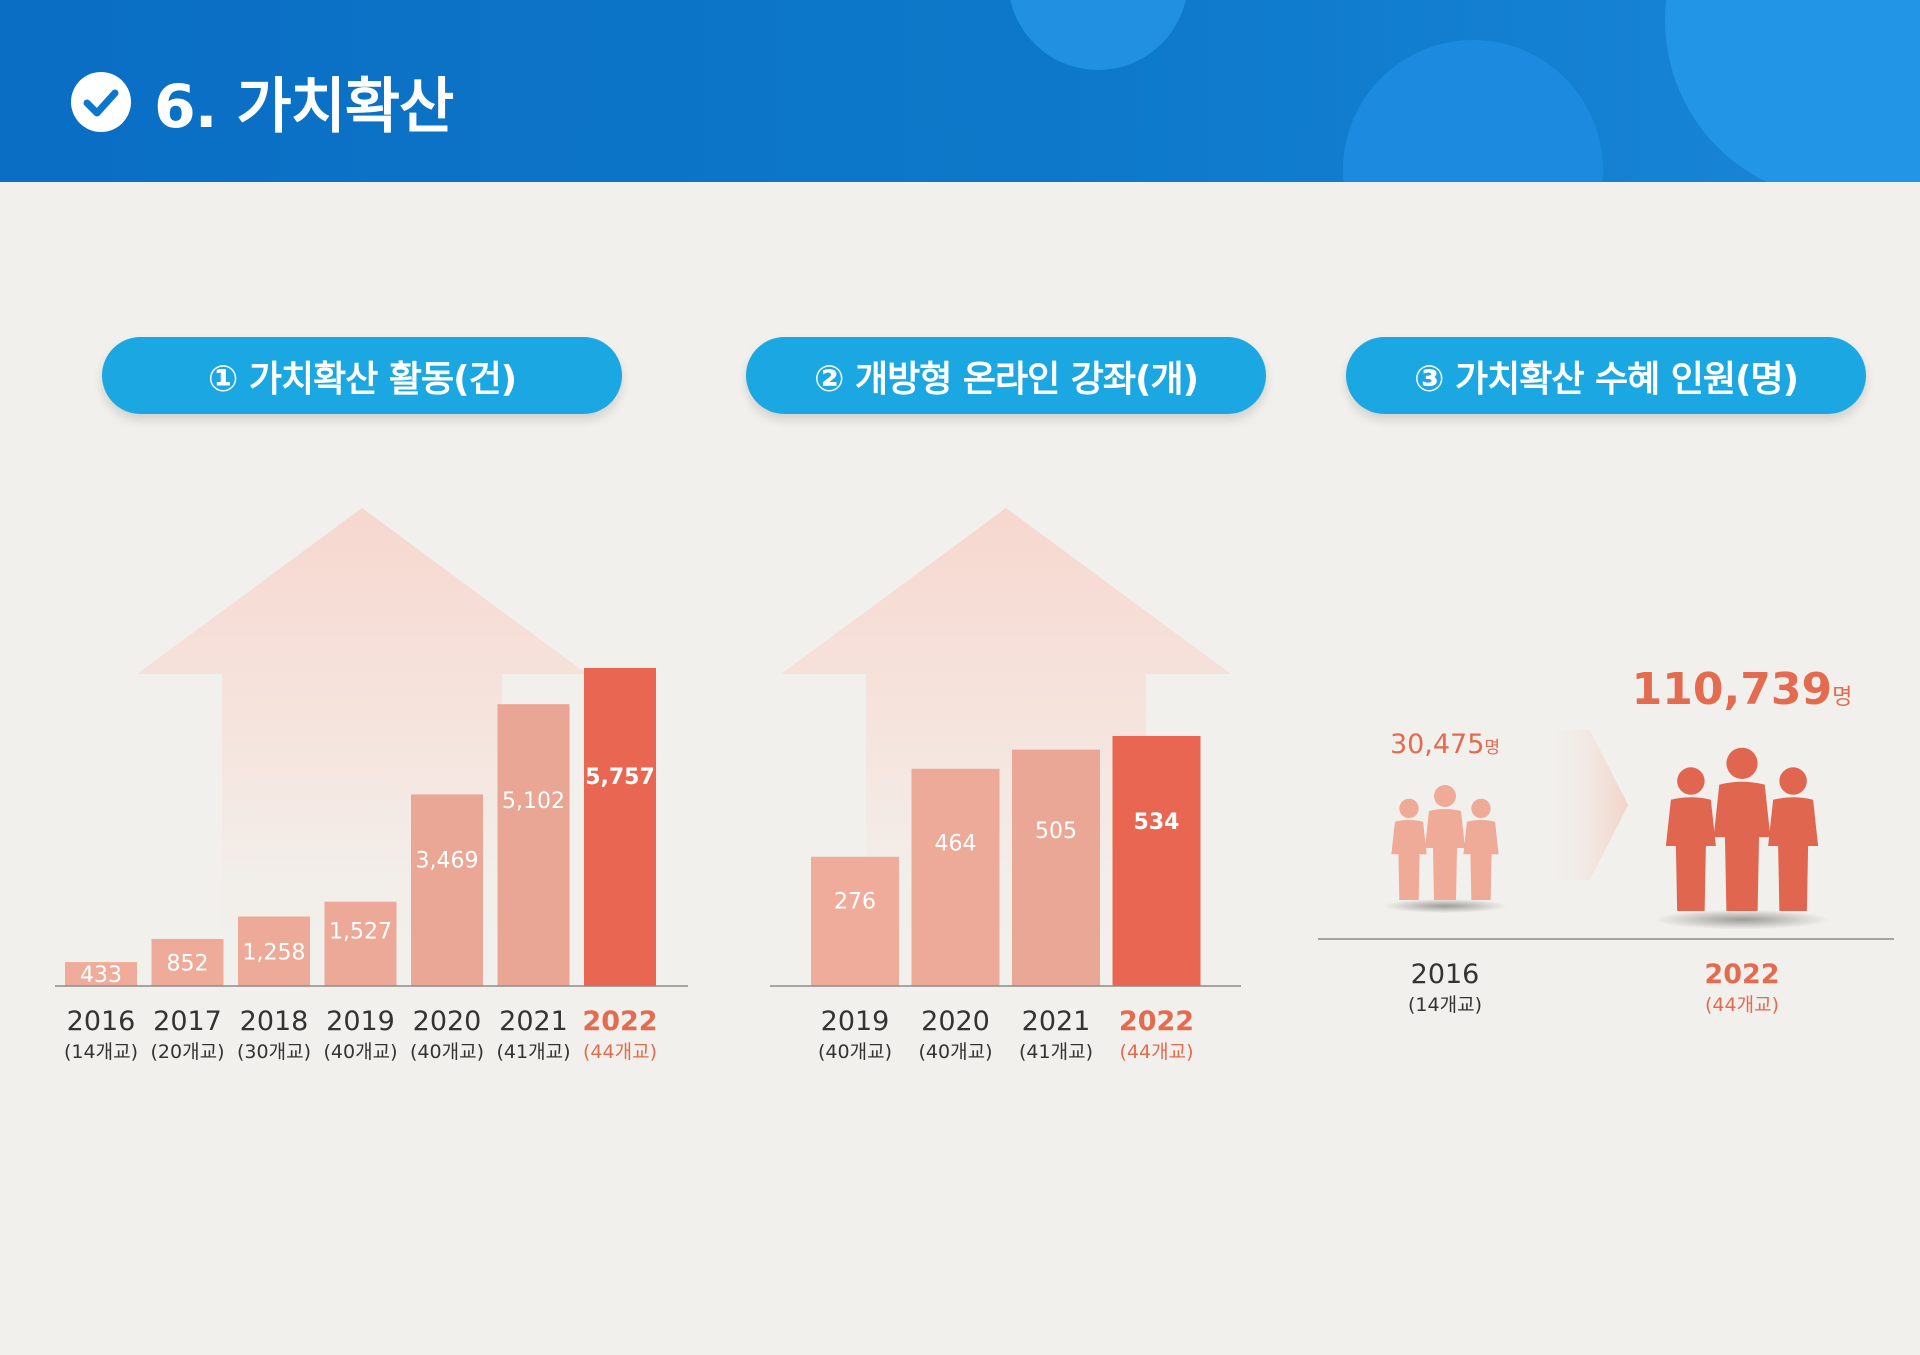 This screenshot has height=1355, width=1920. Describe the element at coordinates (274, 1052) in the screenshot. I see `x-tick-sublabel: (30개교)` at that location.